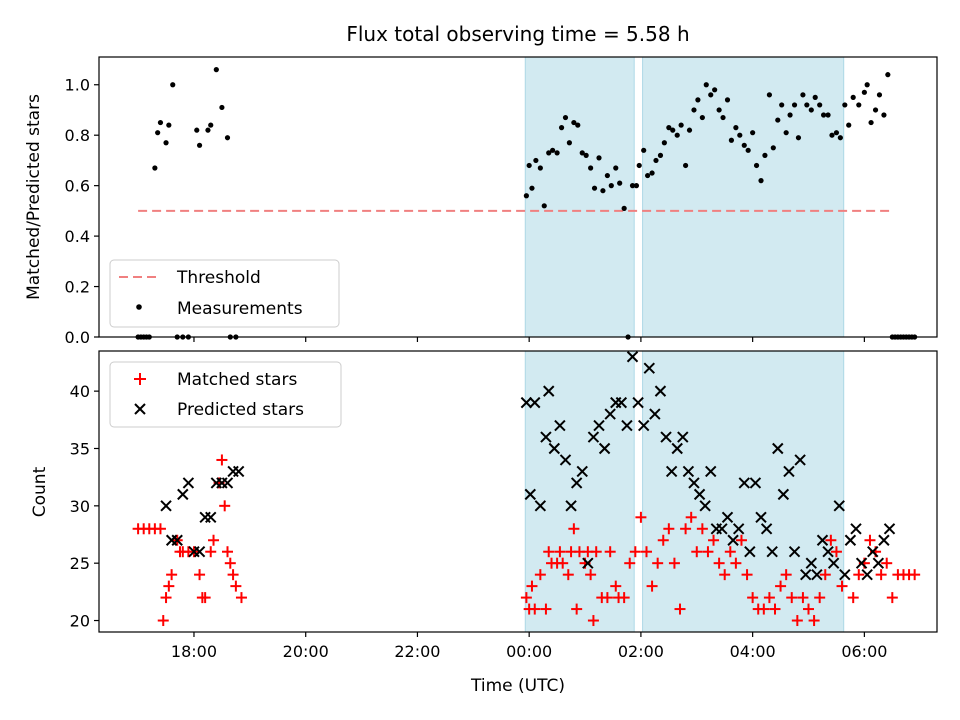  Describe the element at coordinates (529, 651) in the screenshot. I see `x-tick-label: 00:00` at that location.